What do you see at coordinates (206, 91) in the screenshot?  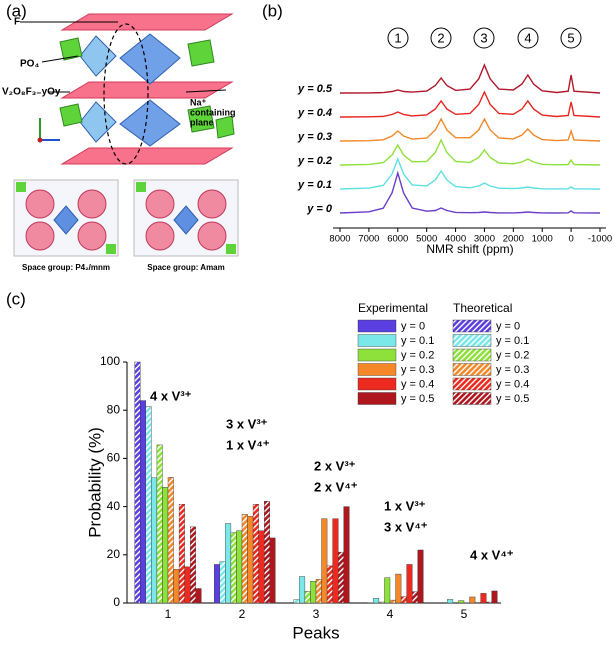 I see `arrow` at bounding box center [206, 91].